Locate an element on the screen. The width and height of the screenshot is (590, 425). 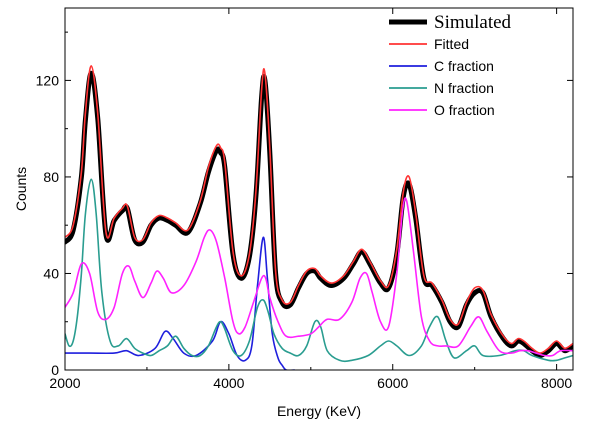
legend-label-n-fraction: N fraction is located at coordinates (464, 88).